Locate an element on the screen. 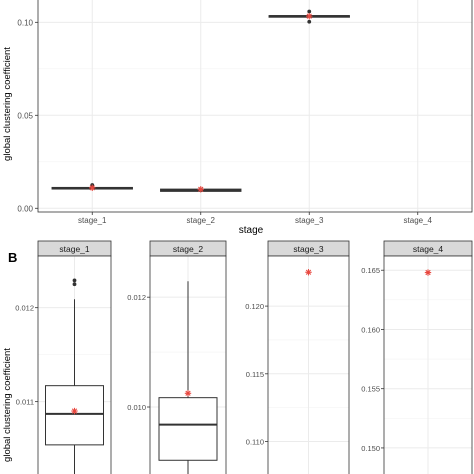  panel-a-stage_1-mean-marker-stroke is located at coordinates (92, 188).